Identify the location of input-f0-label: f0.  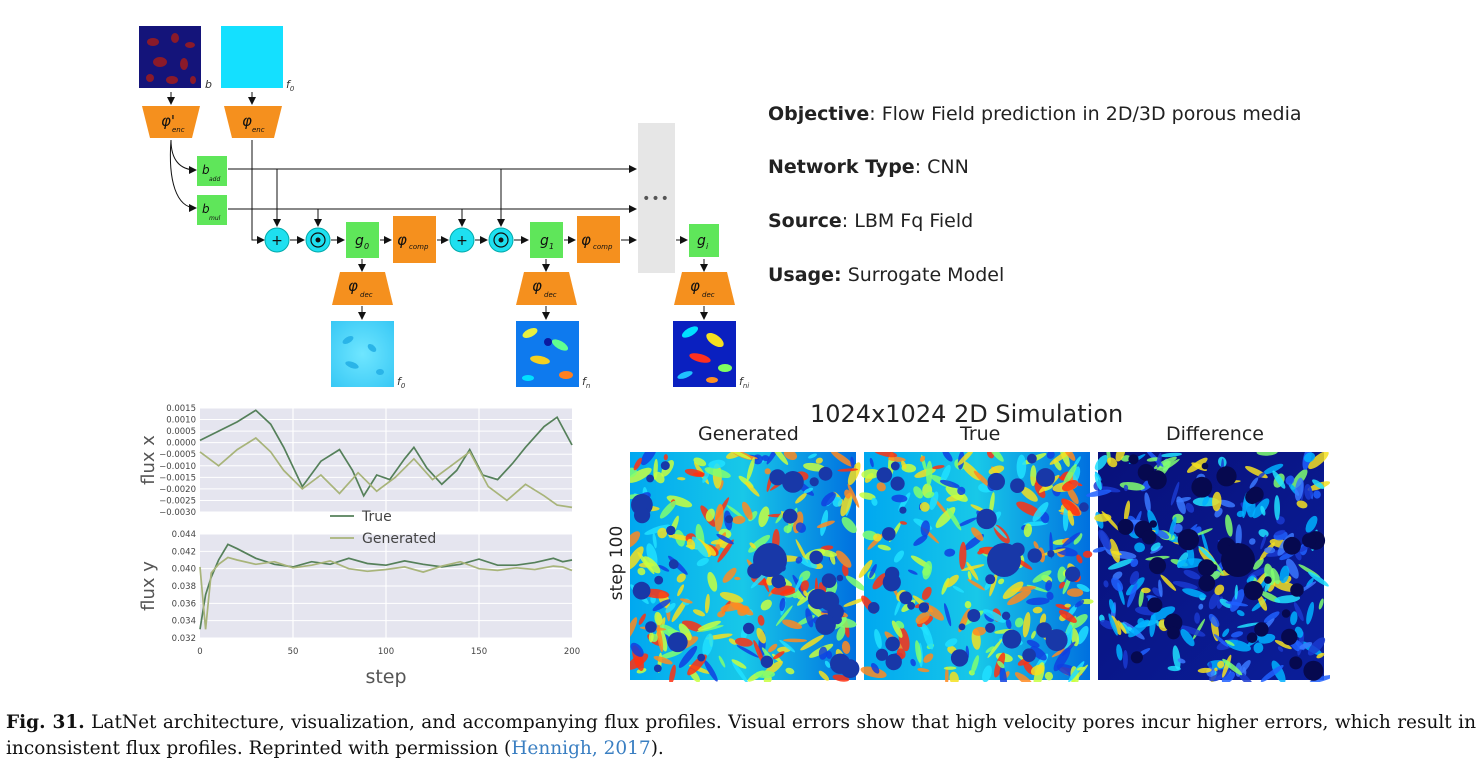
(290, 85).